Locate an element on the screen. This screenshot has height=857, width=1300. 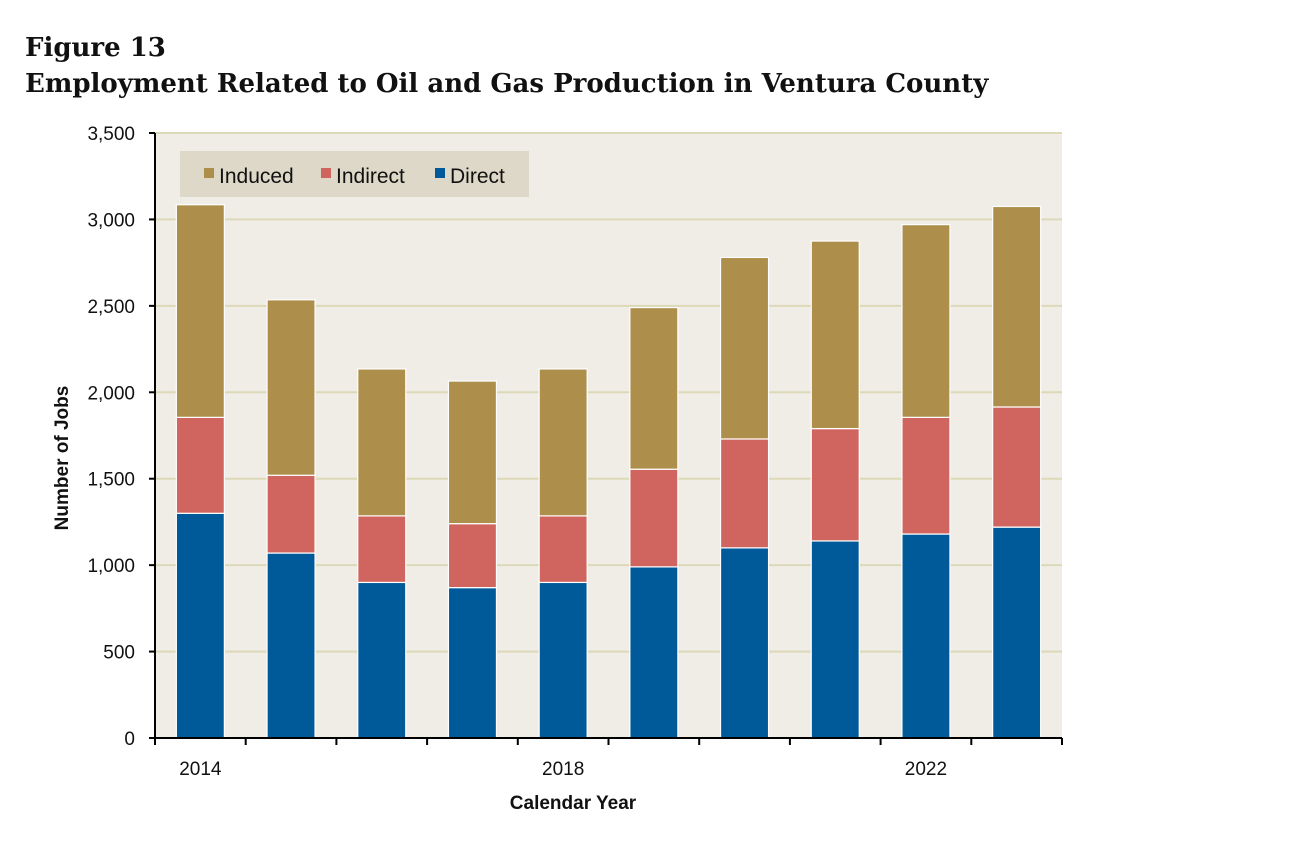
legend-label-induced: Induced is located at coordinates (256, 176).